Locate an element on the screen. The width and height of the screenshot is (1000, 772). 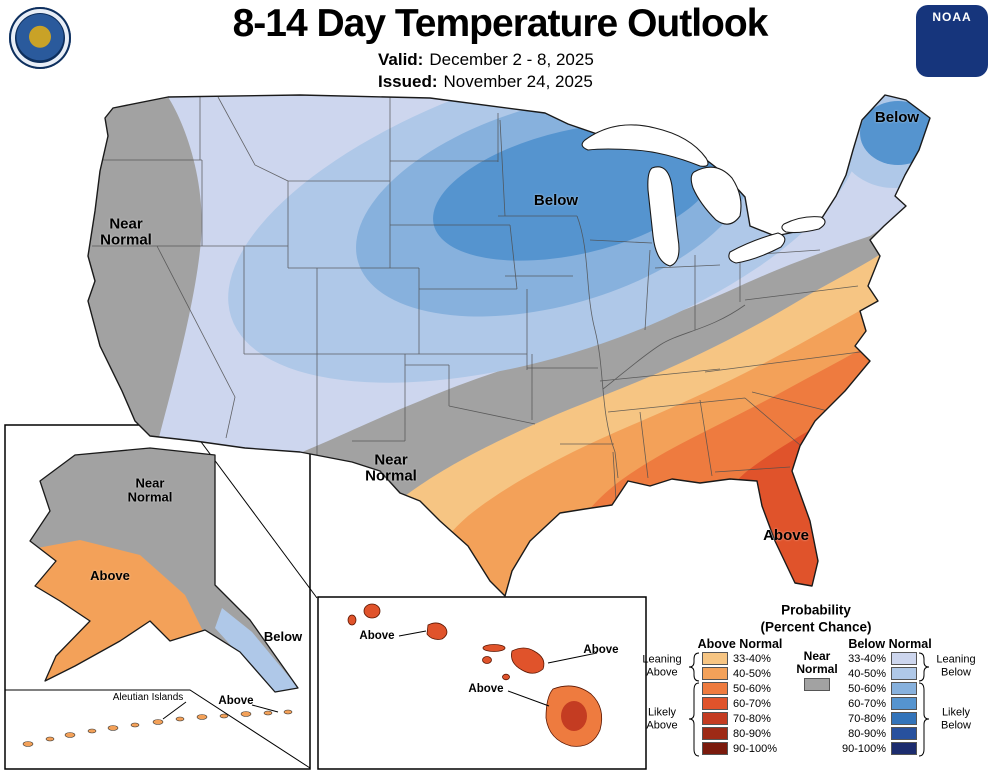
legend-near-normal-swatch is located at coordinates (817, 684).